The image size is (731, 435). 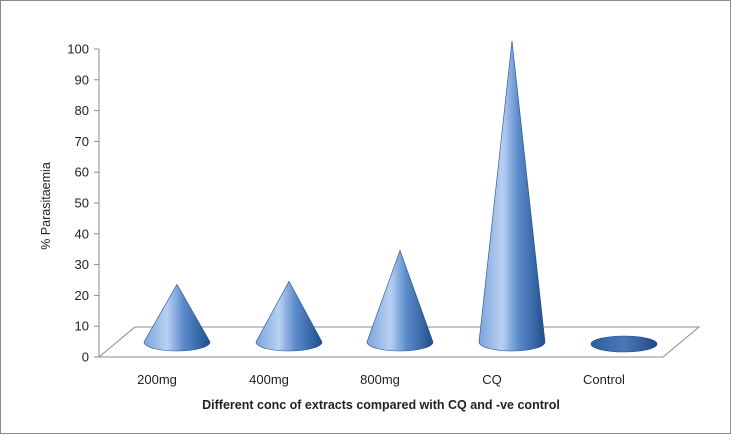 I want to click on x-tick-label: 400mg, so click(x=269, y=379).